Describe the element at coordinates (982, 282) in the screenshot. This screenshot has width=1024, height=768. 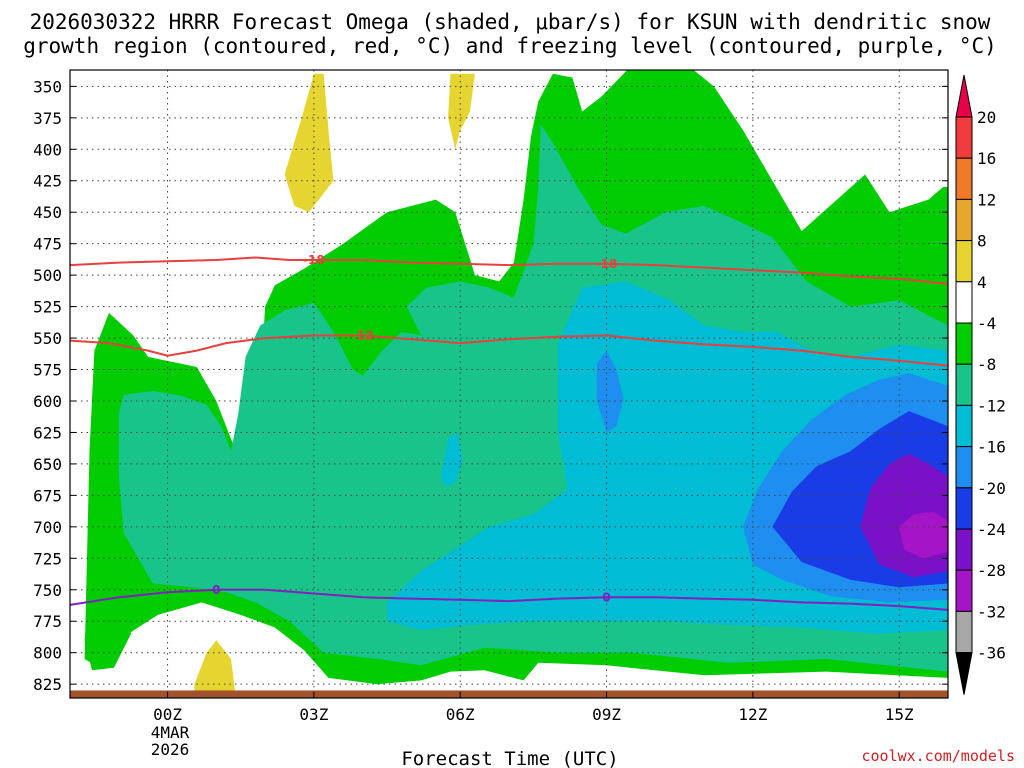
I see `colorbar-label-4: 4` at that location.